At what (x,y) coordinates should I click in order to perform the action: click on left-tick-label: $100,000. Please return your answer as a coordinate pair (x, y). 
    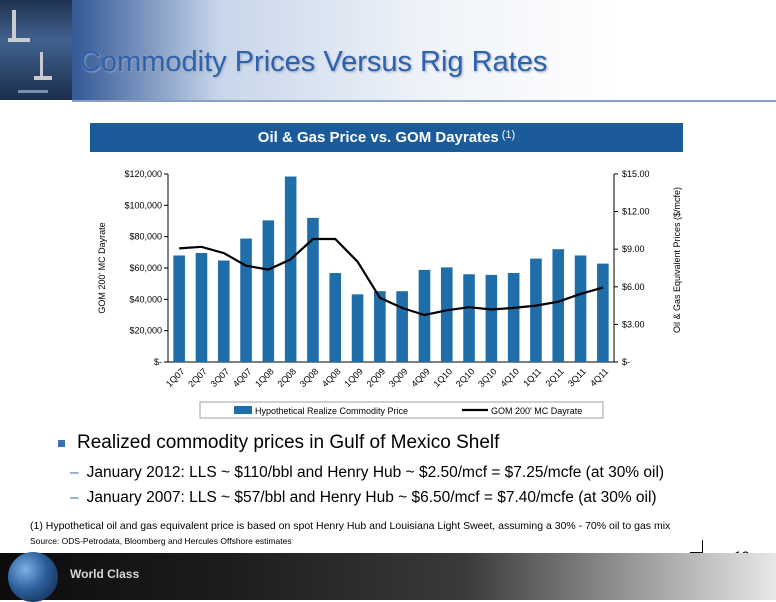
    Looking at the image, I should click on (143, 205).